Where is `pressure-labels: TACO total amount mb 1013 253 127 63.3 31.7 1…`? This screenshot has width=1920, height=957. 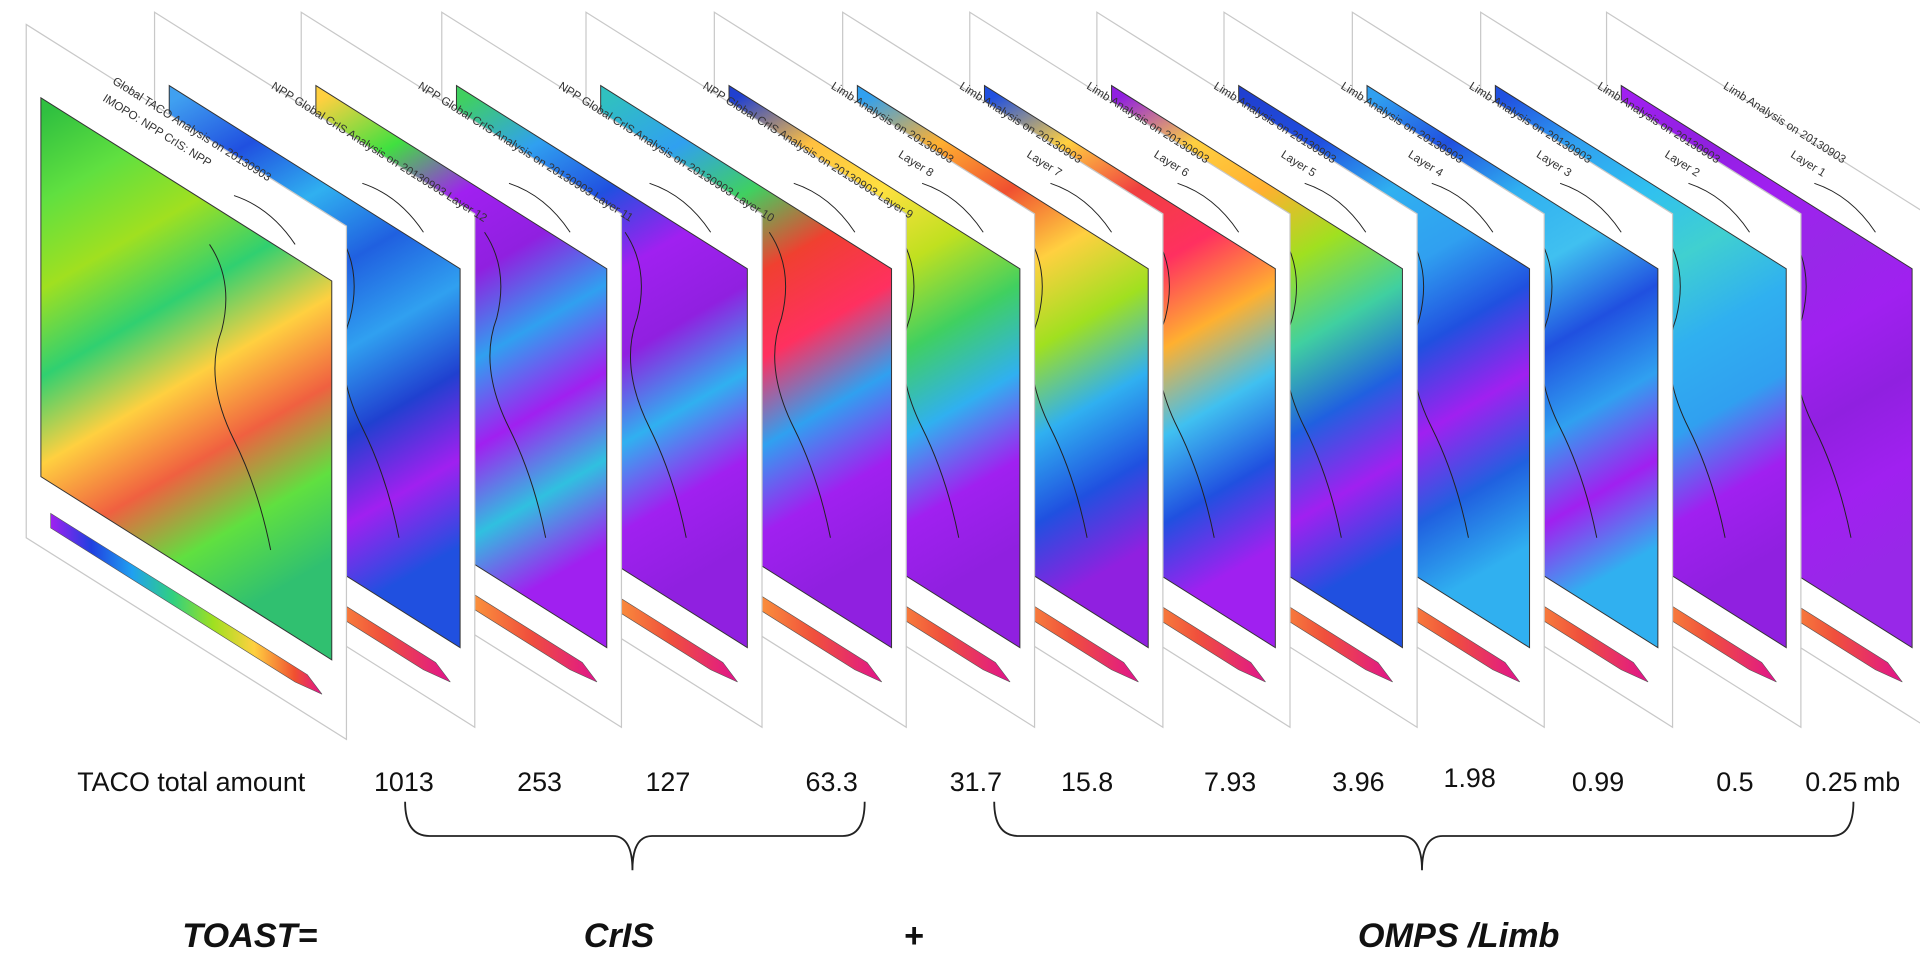 pressure-labels: TACO total amount mb 1013 253 127 63.3 31.7 1… is located at coordinates (988, 780).